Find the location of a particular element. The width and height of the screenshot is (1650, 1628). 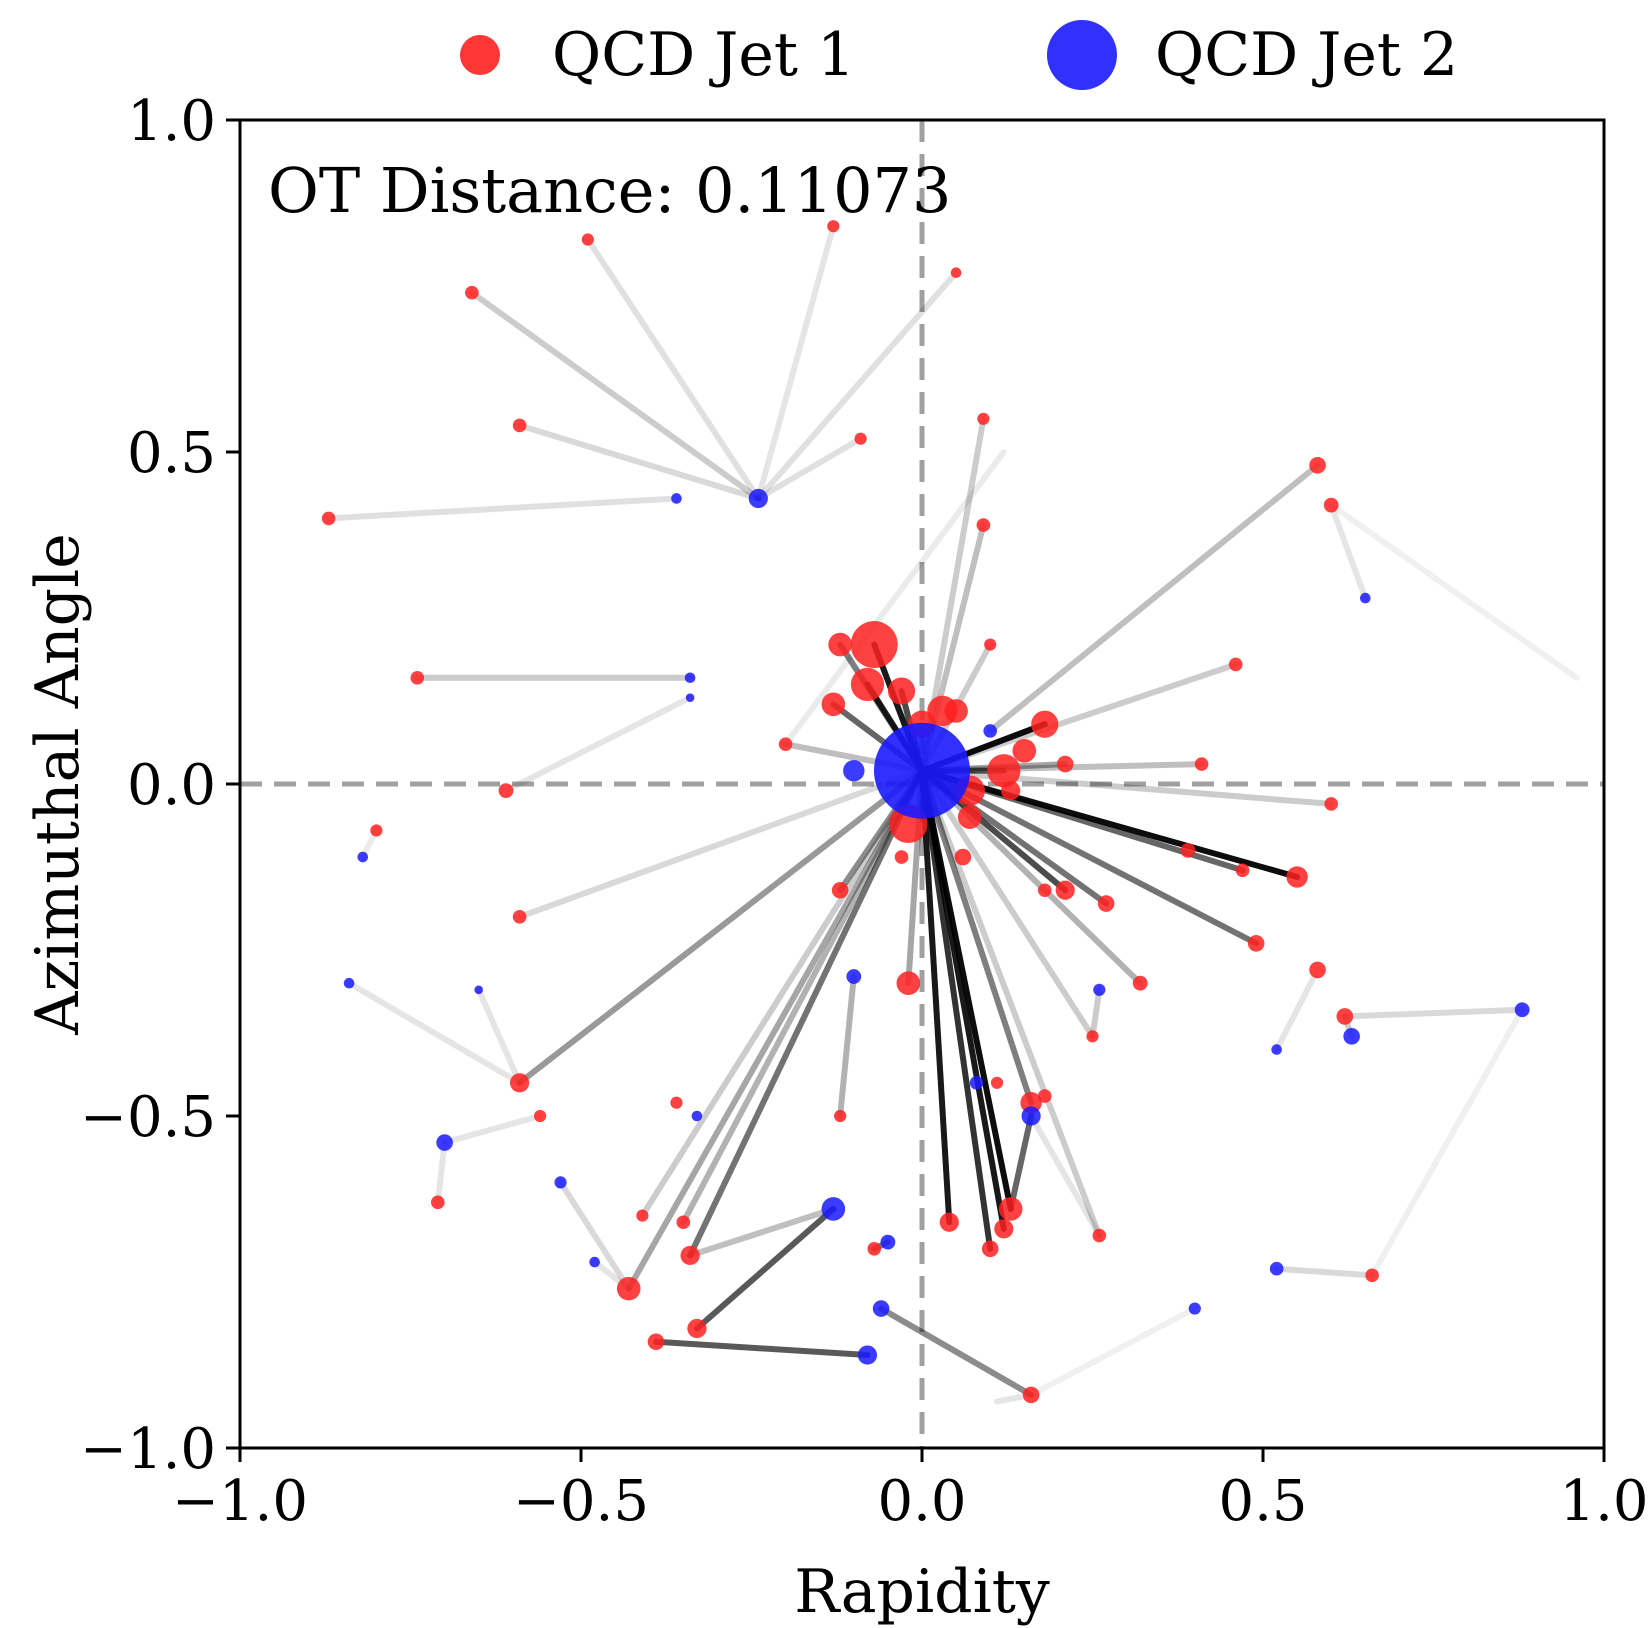

x-tick-label: 0.5 is located at coordinates (1262, 1501).